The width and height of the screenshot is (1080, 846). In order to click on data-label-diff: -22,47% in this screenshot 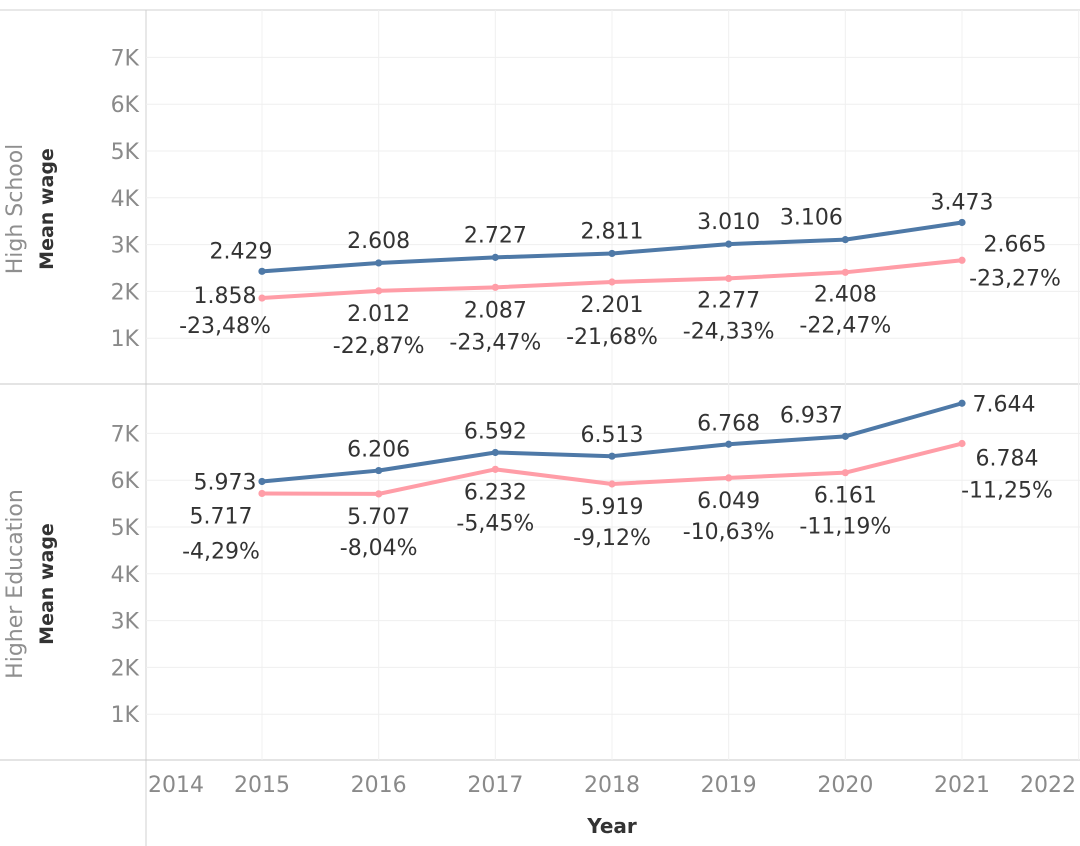, I will do `click(845, 325)`.